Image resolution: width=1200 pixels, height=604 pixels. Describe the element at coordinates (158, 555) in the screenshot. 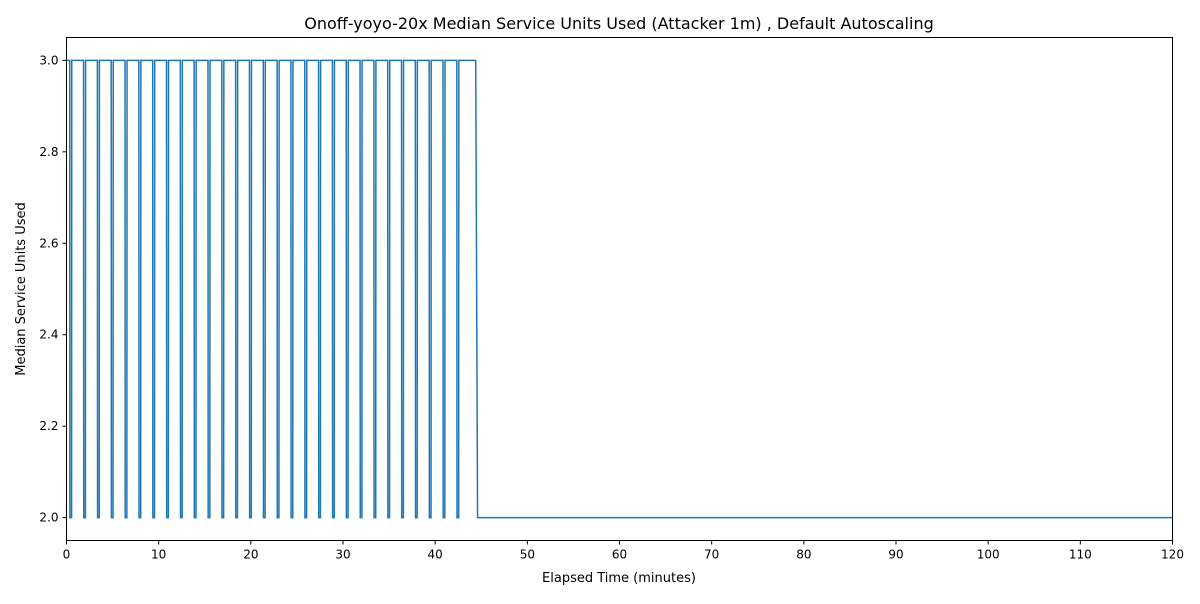

I see `x-tick-label: 10` at that location.